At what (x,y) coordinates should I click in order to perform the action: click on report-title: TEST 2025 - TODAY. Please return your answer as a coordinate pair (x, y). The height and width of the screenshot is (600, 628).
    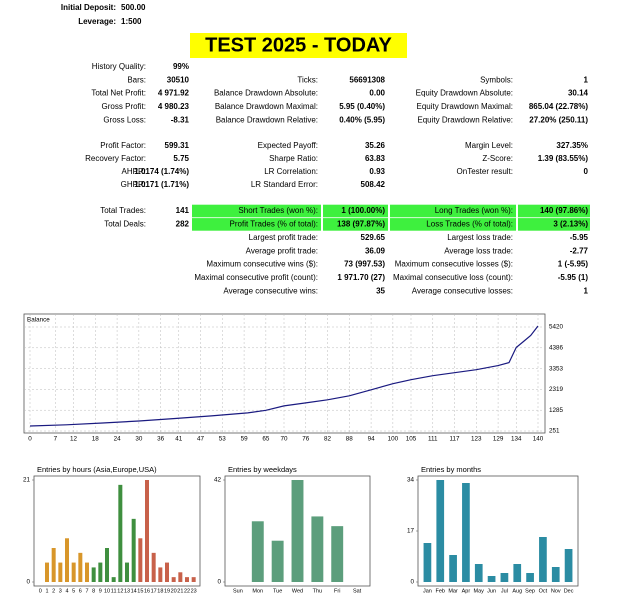
    Looking at the image, I should click on (298, 45).